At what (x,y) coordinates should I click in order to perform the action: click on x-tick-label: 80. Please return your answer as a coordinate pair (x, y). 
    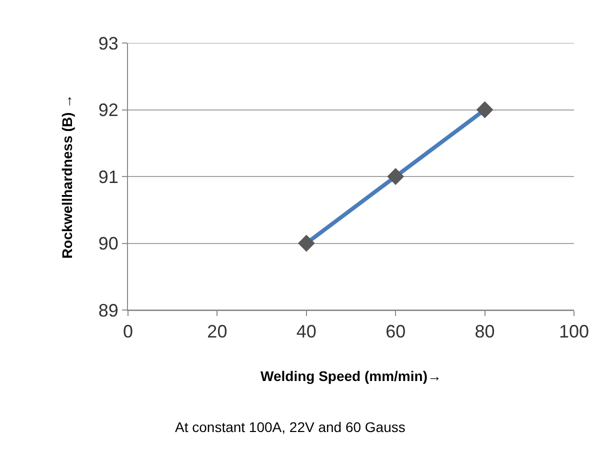
    Looking at the image, I should click on (484, 332).